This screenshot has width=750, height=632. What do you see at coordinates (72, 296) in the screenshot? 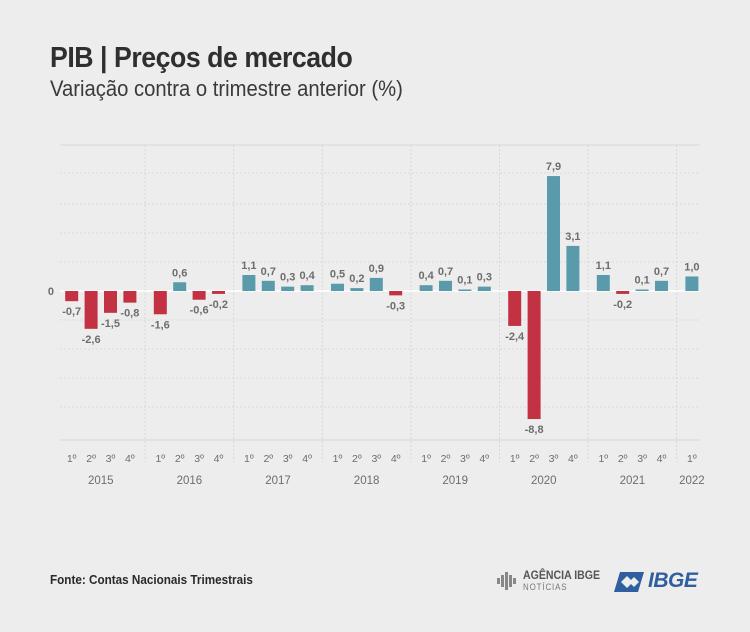
I see `bar-2015-q1` at bounding box center [72, 296].